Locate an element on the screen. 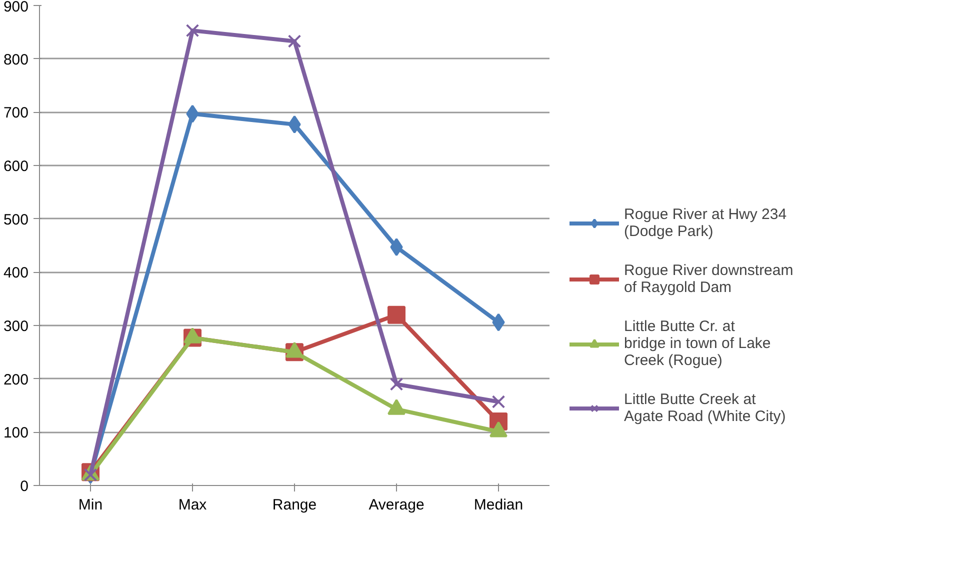  y-tick-label: 400 is located at coordinates (16, 273).